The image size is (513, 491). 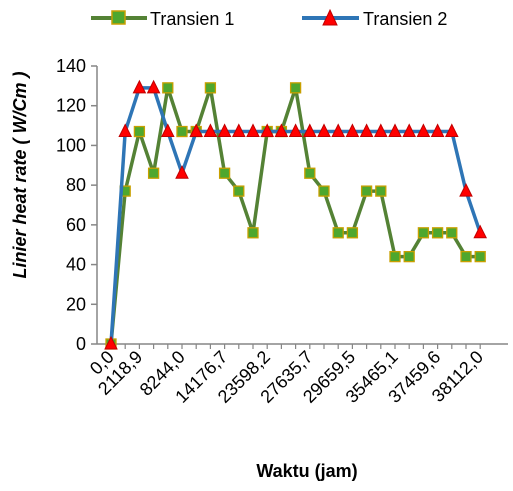 I want to click on legend-label-transien-1: Transien 1, so click(x=192, y=19).